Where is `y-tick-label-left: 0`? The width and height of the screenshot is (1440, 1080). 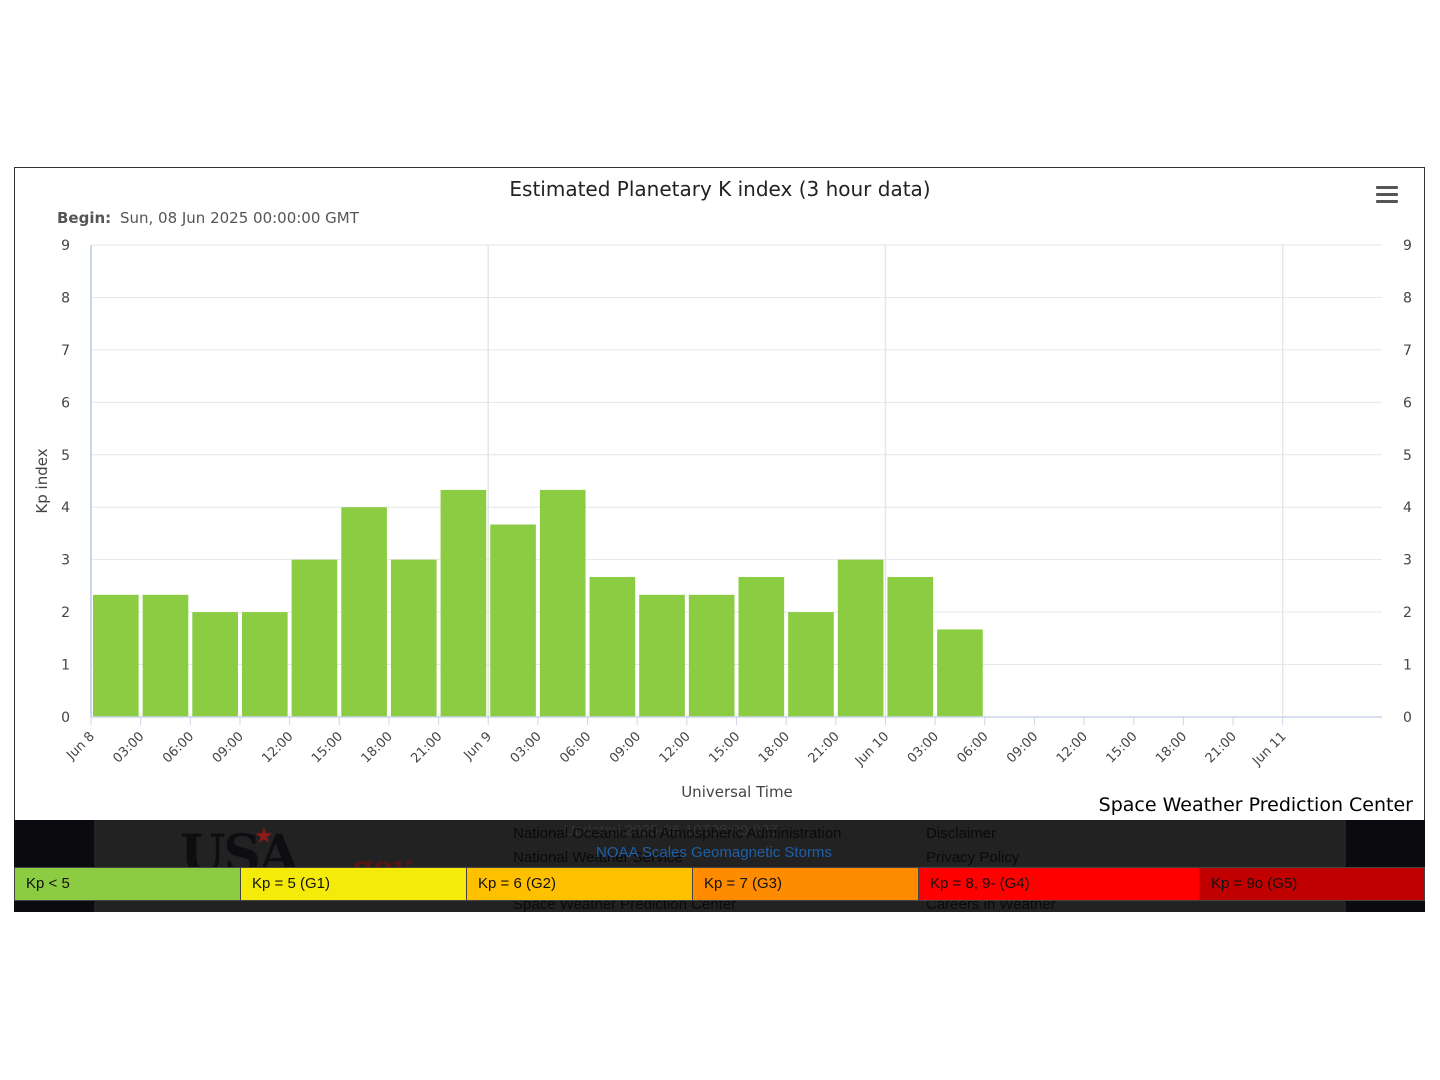
y-tick-label-left: 0 is located at coordinates (65, 718).